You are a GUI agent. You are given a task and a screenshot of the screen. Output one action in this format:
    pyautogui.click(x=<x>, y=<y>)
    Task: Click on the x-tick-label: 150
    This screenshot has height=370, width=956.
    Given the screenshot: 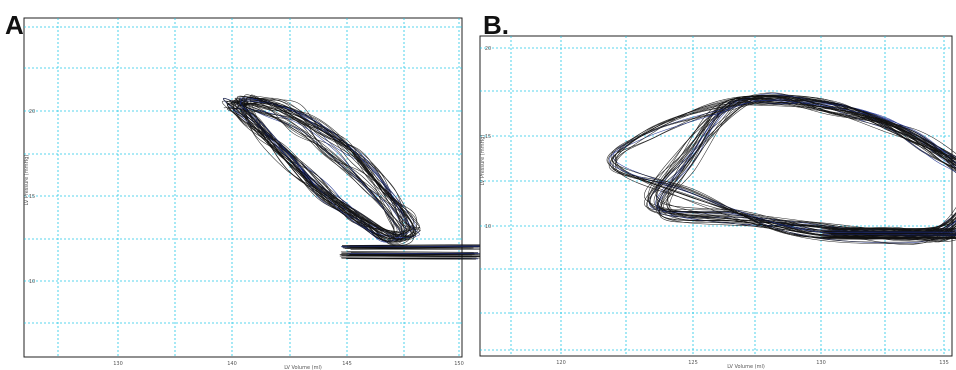 What is the action you would take?
    pyautogui.click(x=459, y=364)
    